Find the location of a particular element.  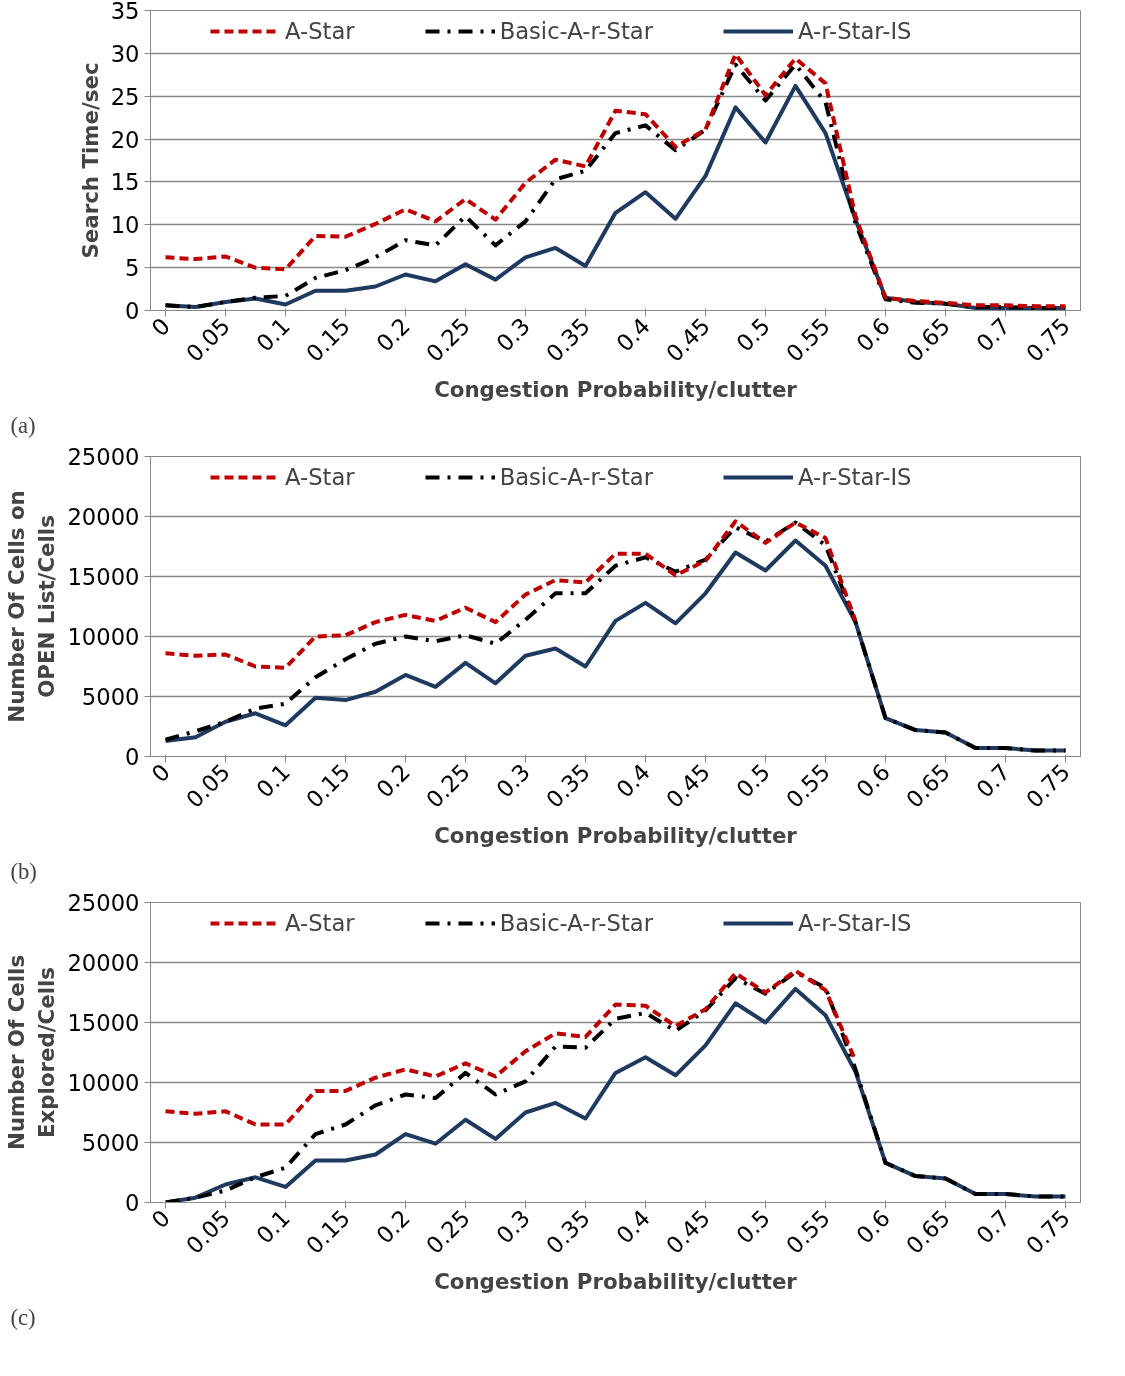

y-tick-label: 10 is located at coordinates (125, 225).